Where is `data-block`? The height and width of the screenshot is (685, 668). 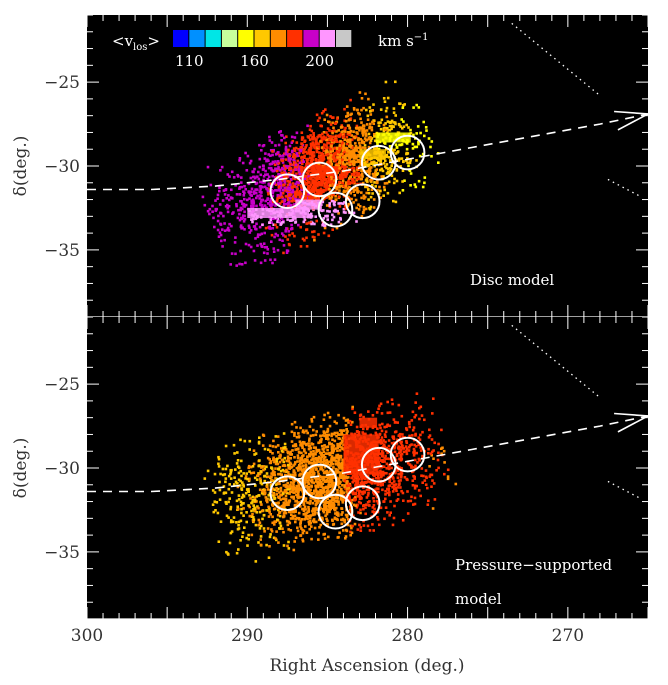 data-block is located at coordinates (372, 154).